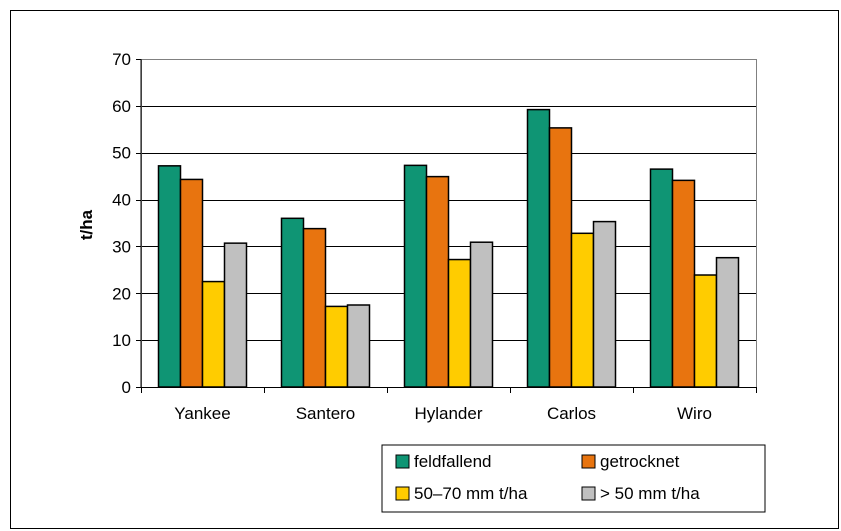 The width and height of the screenshot is (841, 531). What do you see at coordinates (121, 340) in the screenshot?
I see `y-tick-label: 10` at bounding box center [121, 340].